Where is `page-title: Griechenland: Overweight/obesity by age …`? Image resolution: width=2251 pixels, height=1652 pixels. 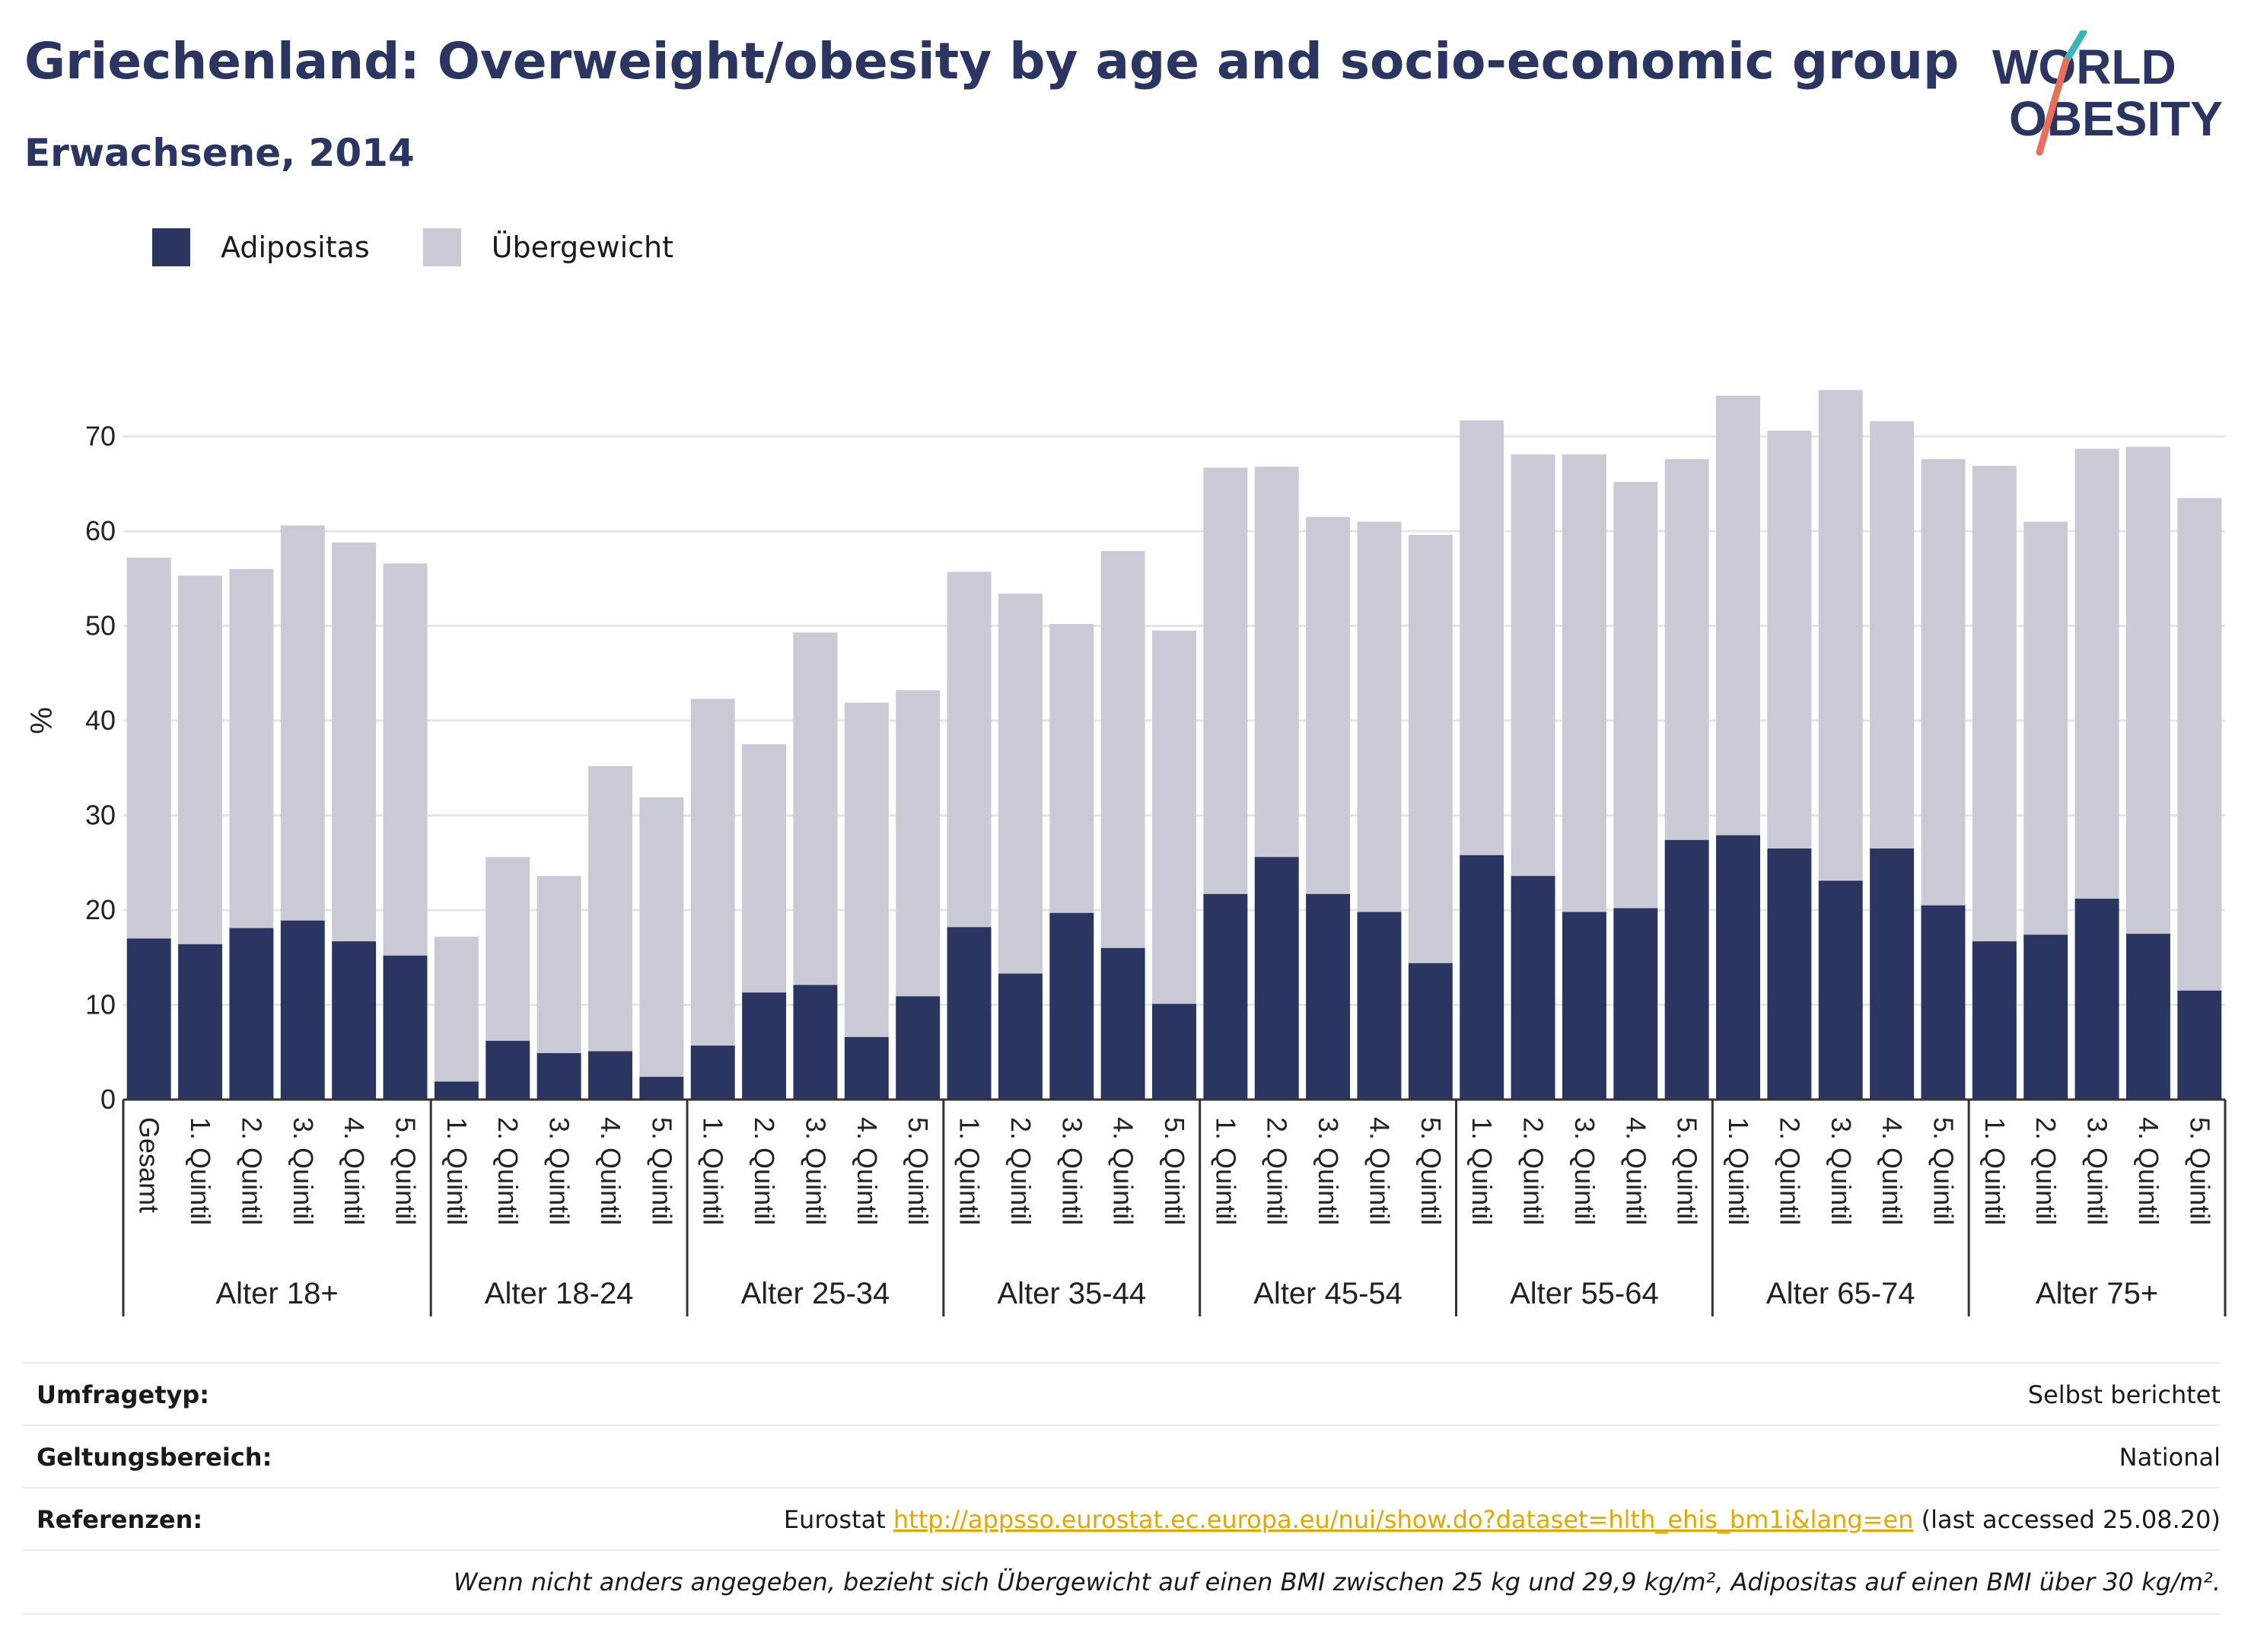
page-title: Griechenland: Overweight/obesity by age … is located at coordinates (992, 61).